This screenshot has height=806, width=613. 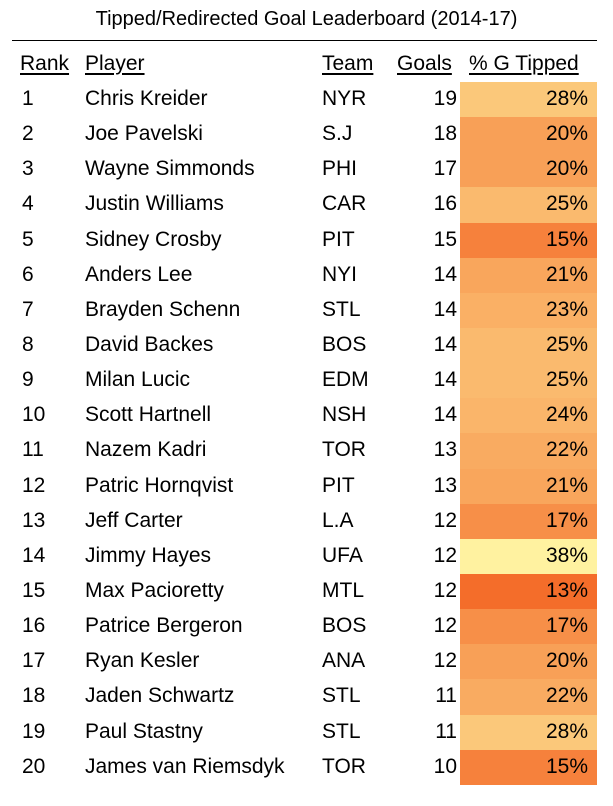 I want to click on team-cell: MTL, so click(x=343, y=590).